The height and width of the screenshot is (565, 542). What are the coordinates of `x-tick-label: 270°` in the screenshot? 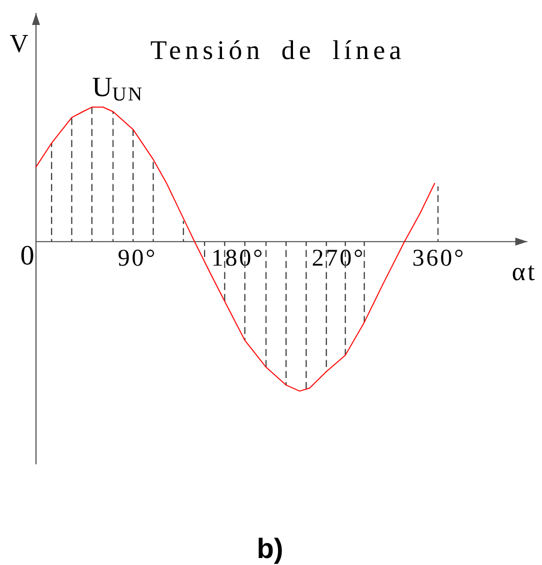 It's located at (337, 258).